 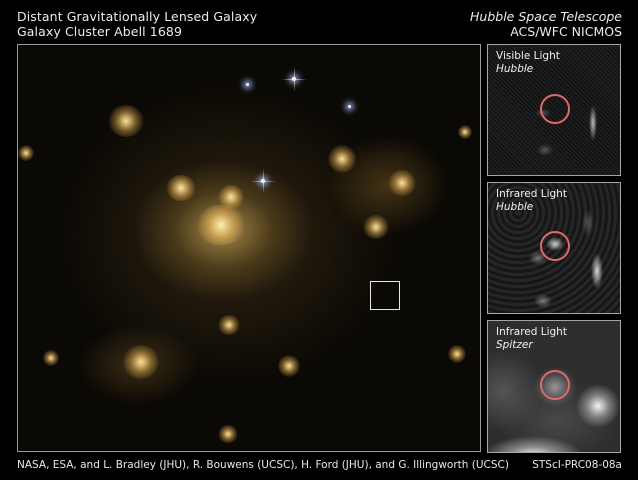 What do you see at coordinates (514, 345) in the screenshot?
I see `panel-source: Spitzer` at bounding box center [514, 345].